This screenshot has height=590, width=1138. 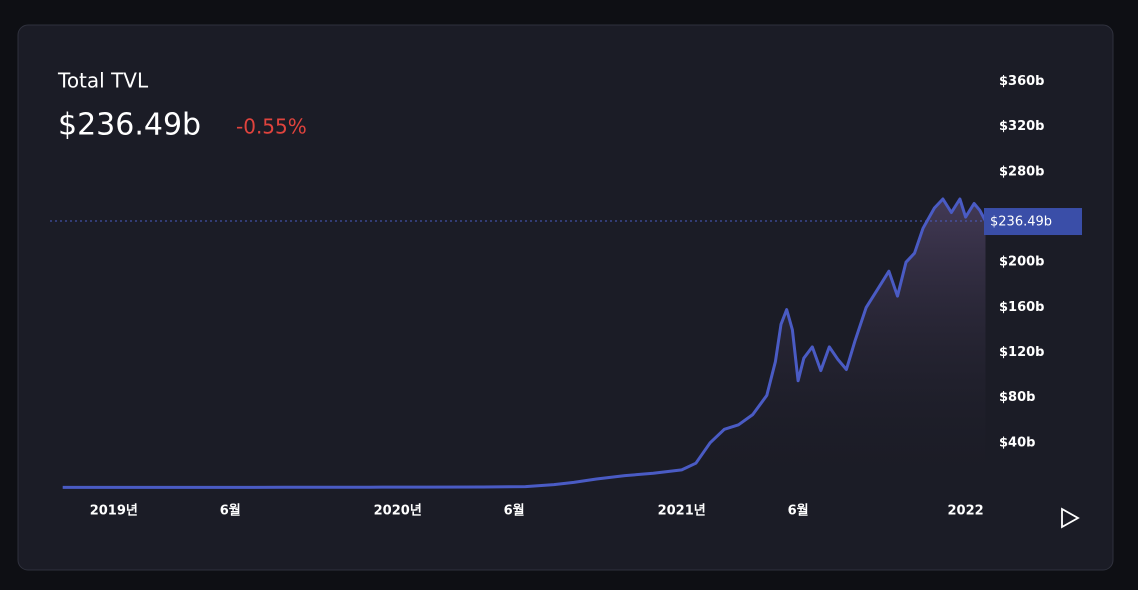 I want to click on price-tag-label: $236.49b, so click(x=1021, y=222).